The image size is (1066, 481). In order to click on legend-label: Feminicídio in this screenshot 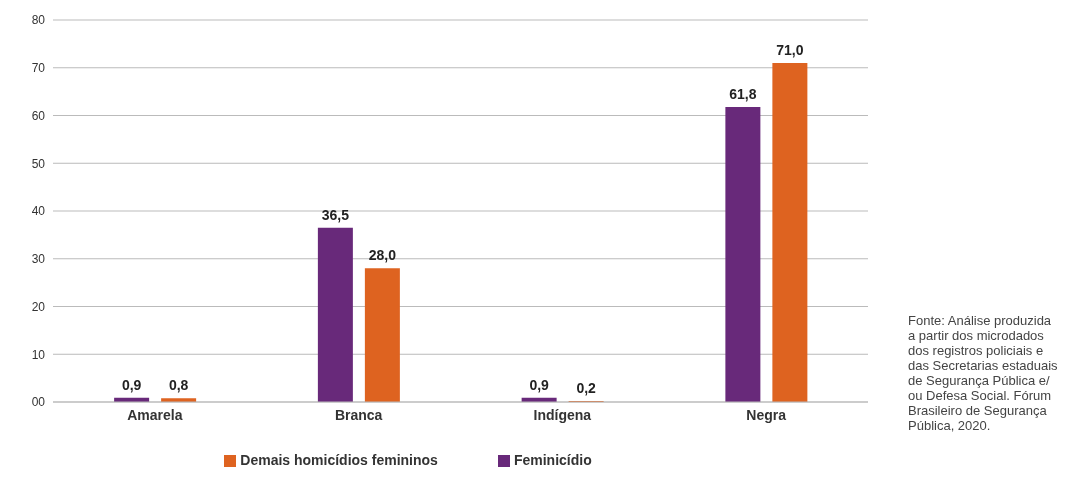, I will do `click(552, 460)`.